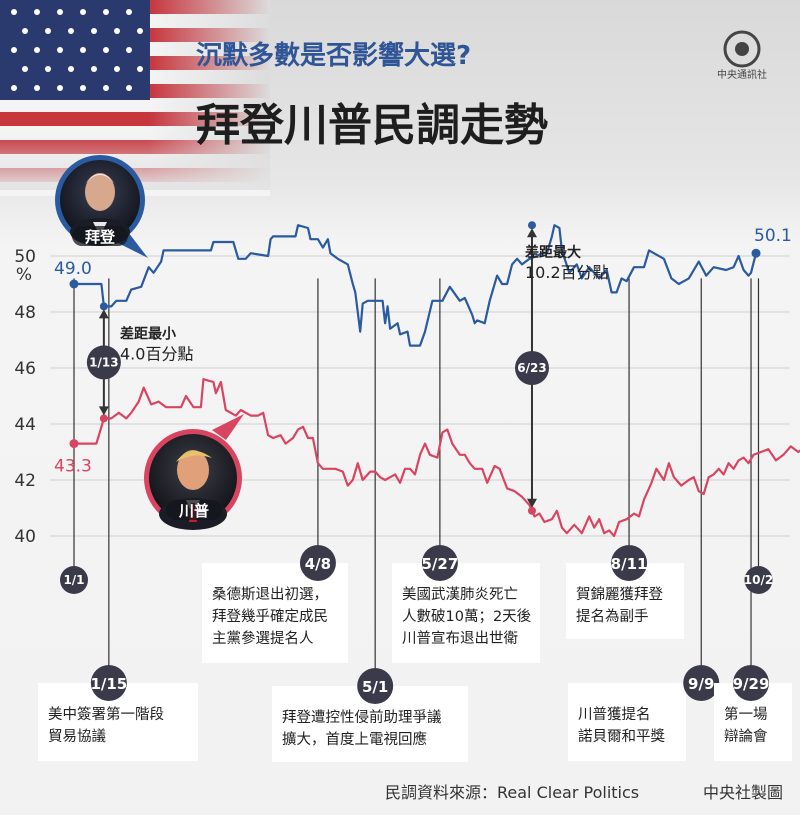 The height and width of the screenshot is (815, 800). I want to click on y-tick-label: 48, so click(25, 313).